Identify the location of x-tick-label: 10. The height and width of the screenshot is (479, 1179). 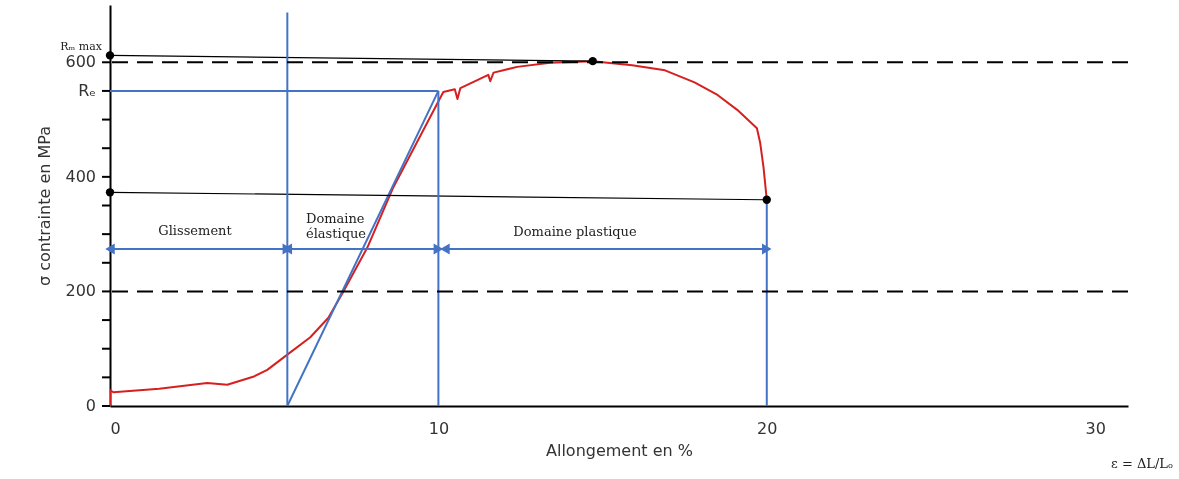
(439, 428).